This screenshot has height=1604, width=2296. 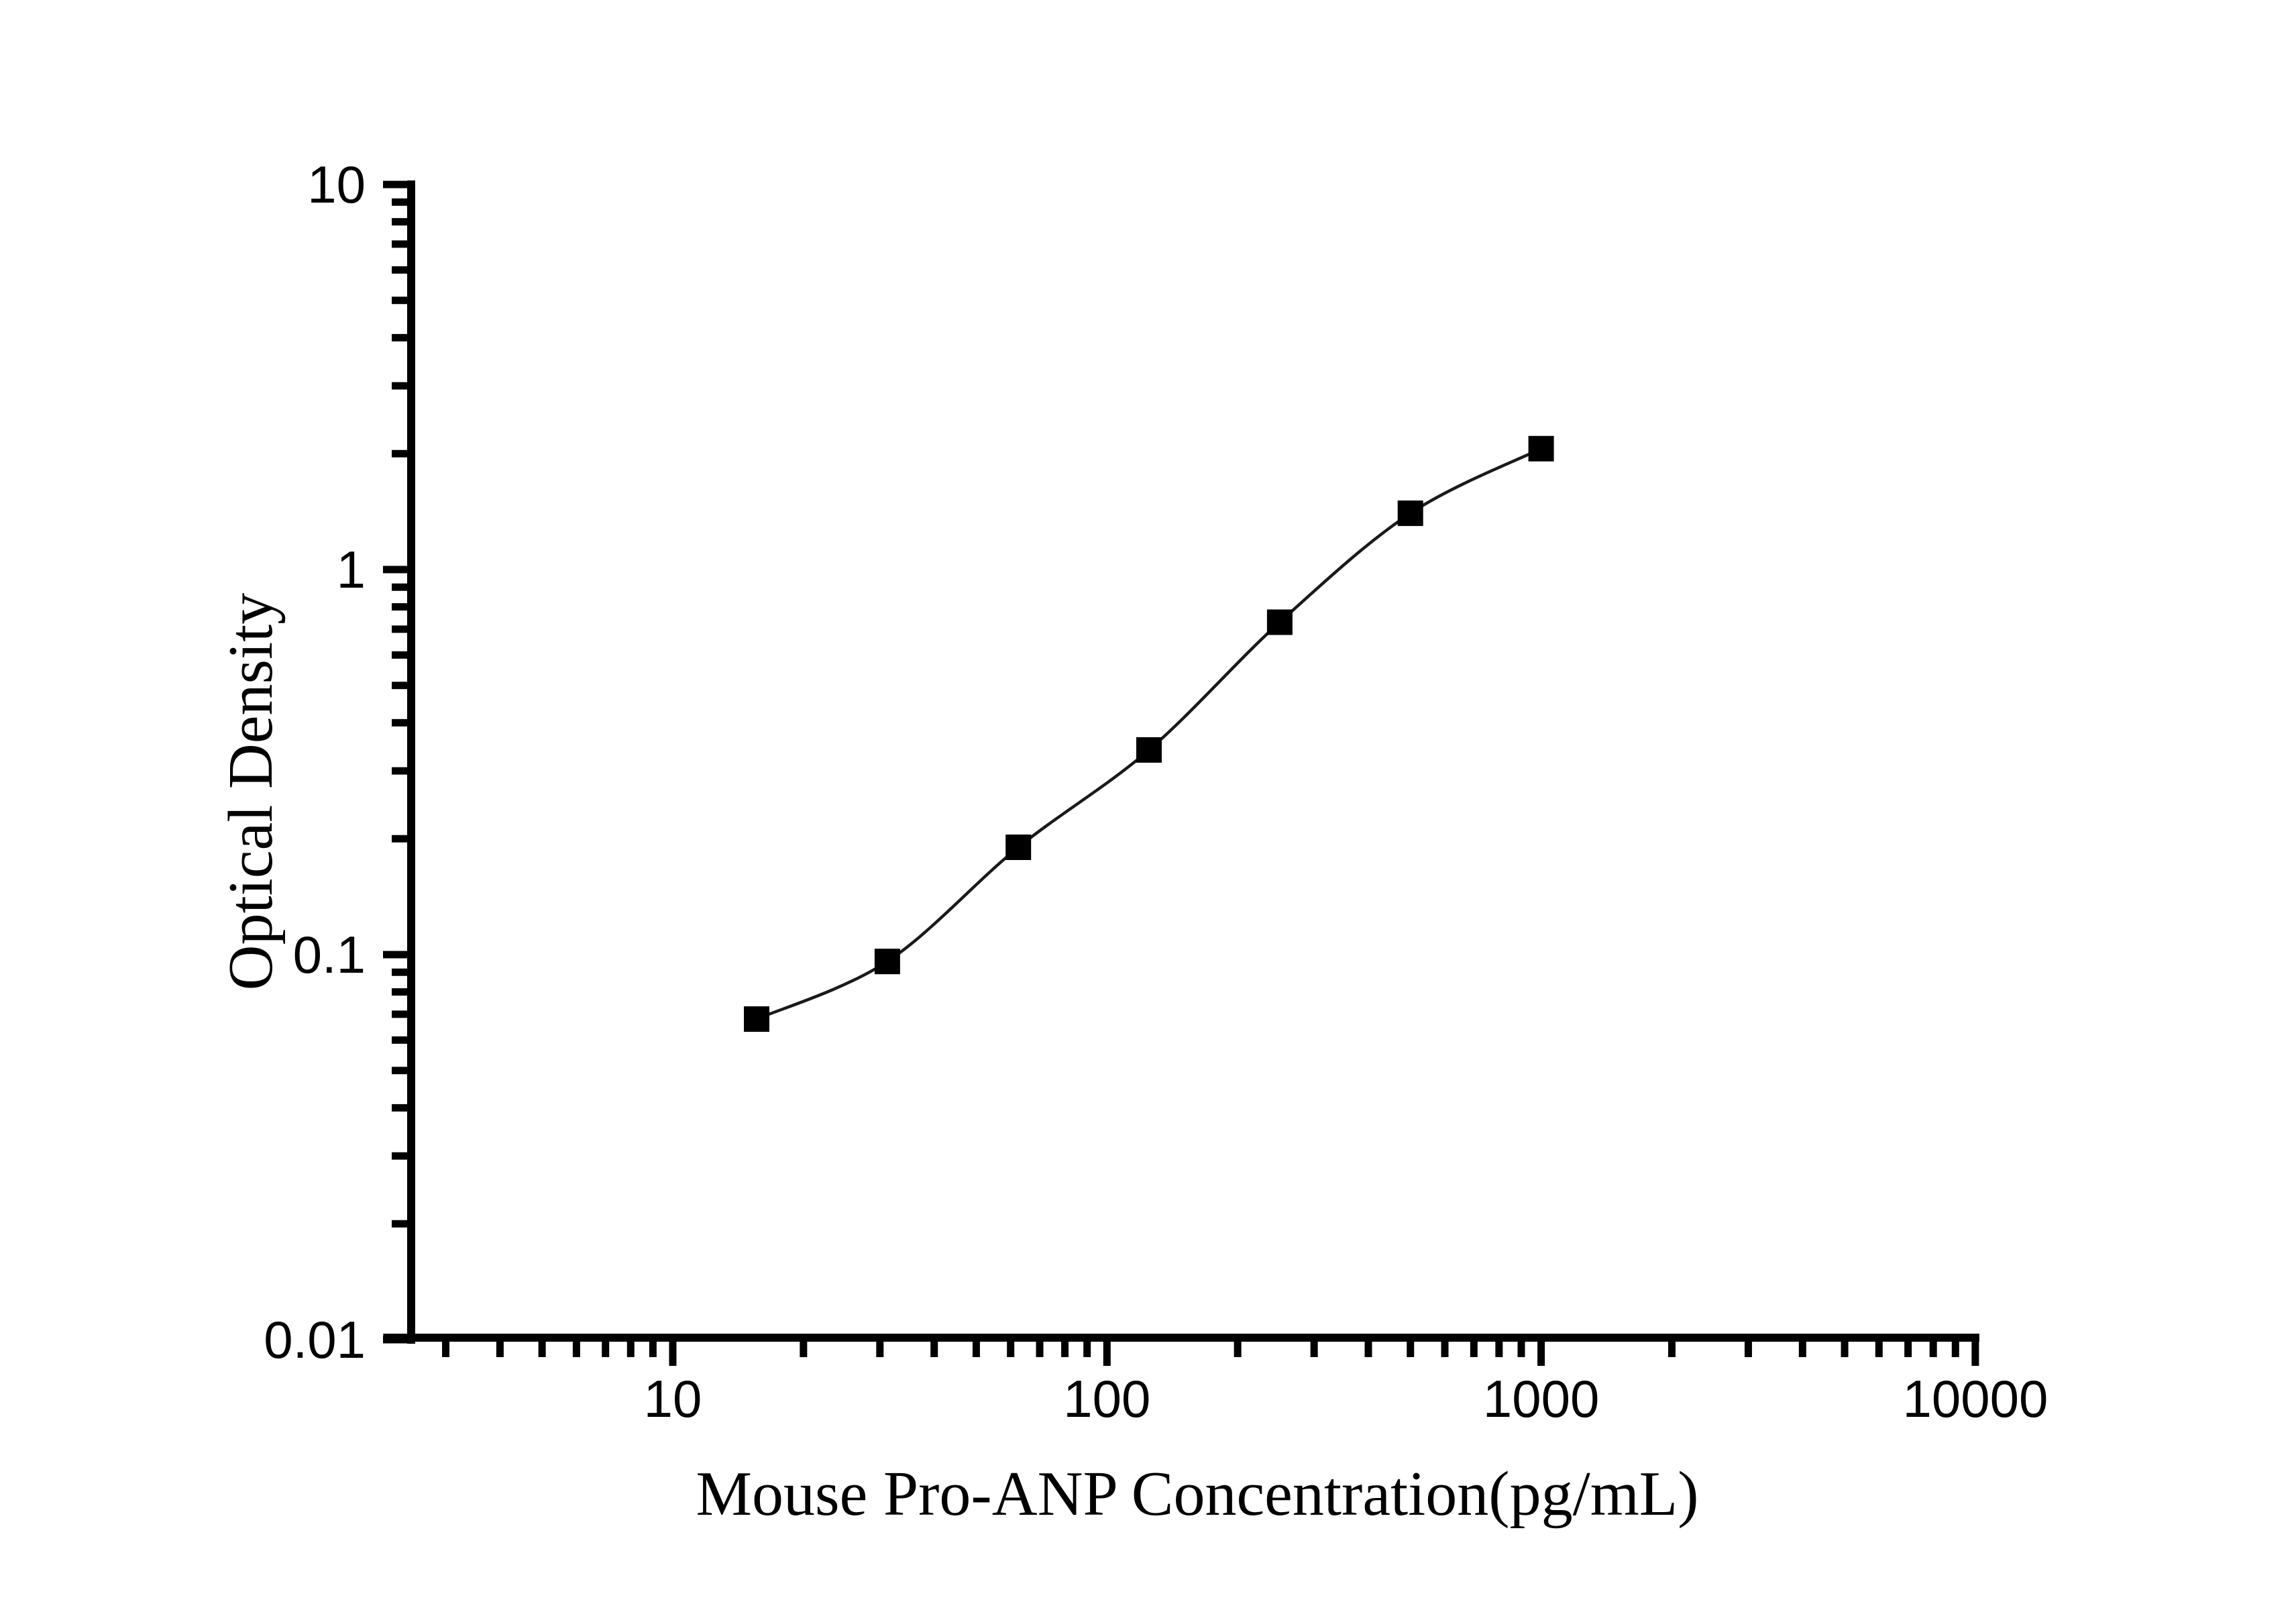 I want to click on x-tick-label: 10, so click(x=673, y=1399).